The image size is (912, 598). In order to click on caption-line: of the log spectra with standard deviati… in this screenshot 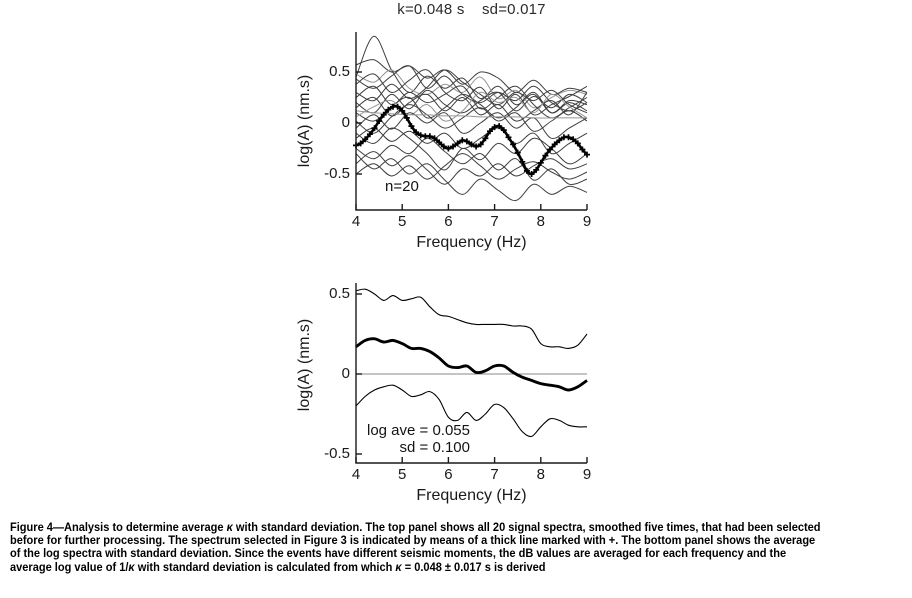, I will do `click(398, 553)`.